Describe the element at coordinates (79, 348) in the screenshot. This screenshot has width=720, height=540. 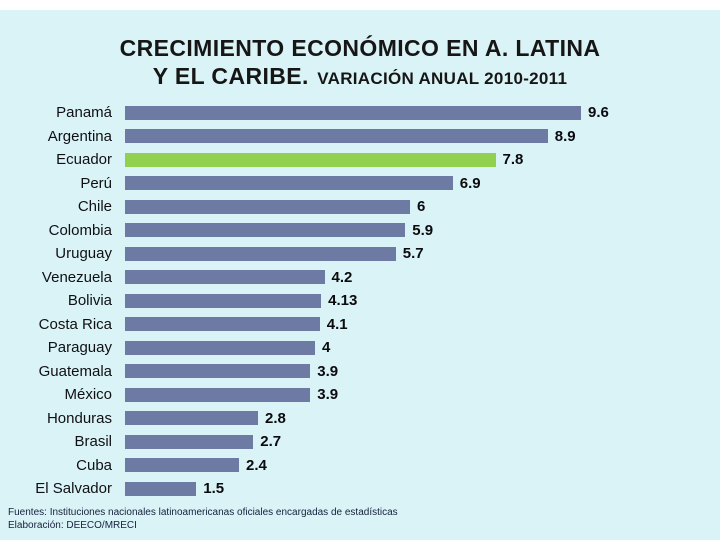
I see `category-label: Paraguay` at that location.